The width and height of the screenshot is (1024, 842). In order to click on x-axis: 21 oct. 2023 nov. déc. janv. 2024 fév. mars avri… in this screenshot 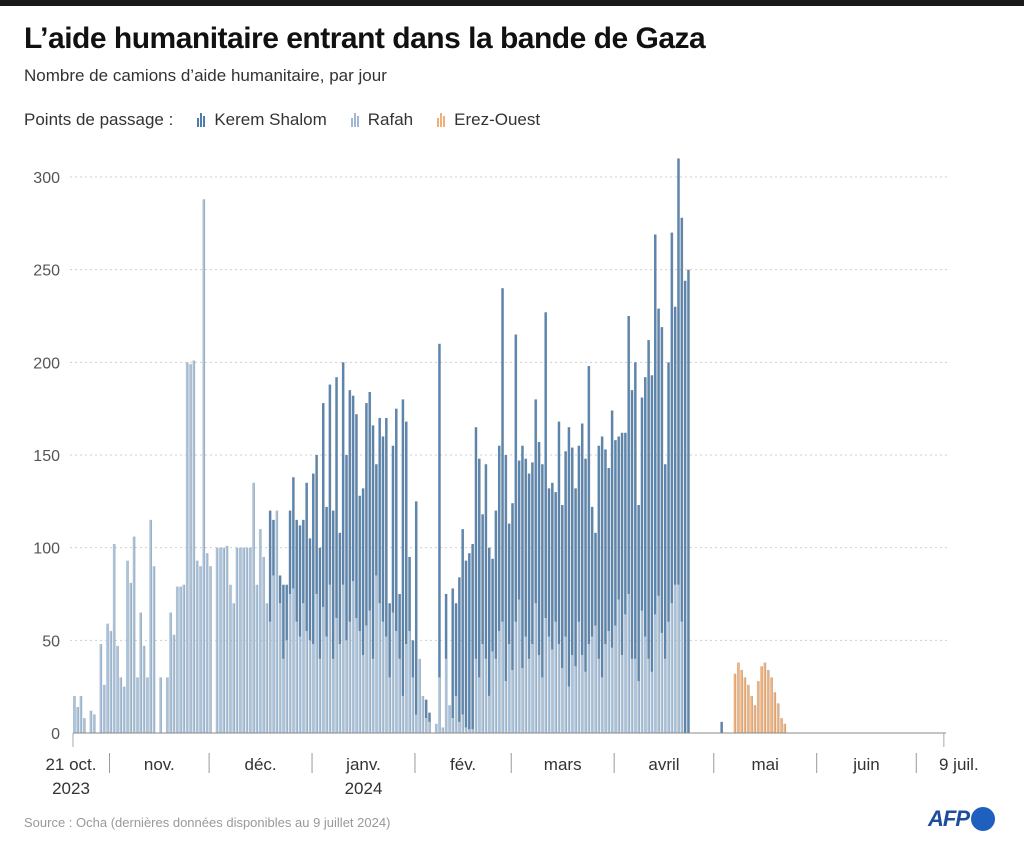, I will do `click(512, 765)`.